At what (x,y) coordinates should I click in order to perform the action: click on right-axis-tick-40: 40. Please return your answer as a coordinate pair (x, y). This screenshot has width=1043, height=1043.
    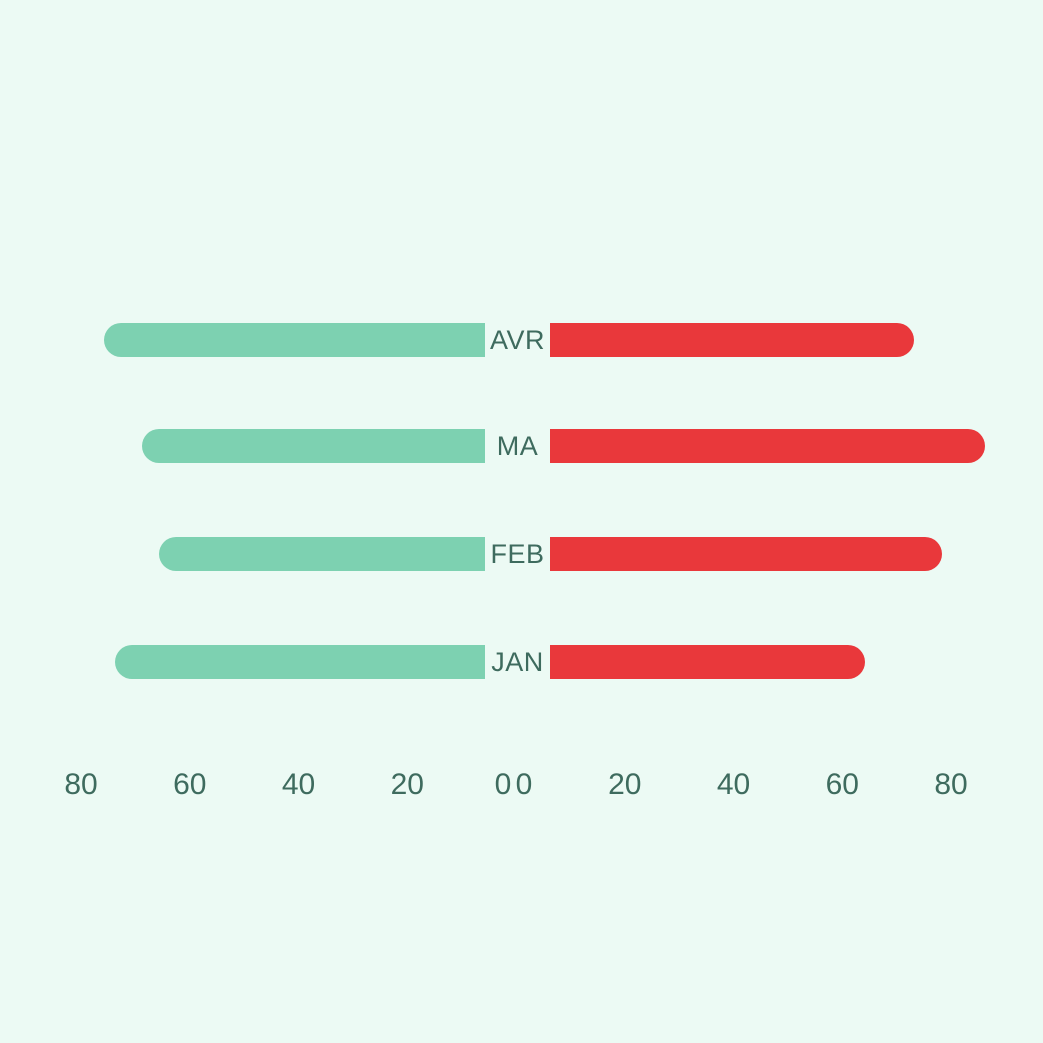
    Looking at the image, I should click on (733, 784).